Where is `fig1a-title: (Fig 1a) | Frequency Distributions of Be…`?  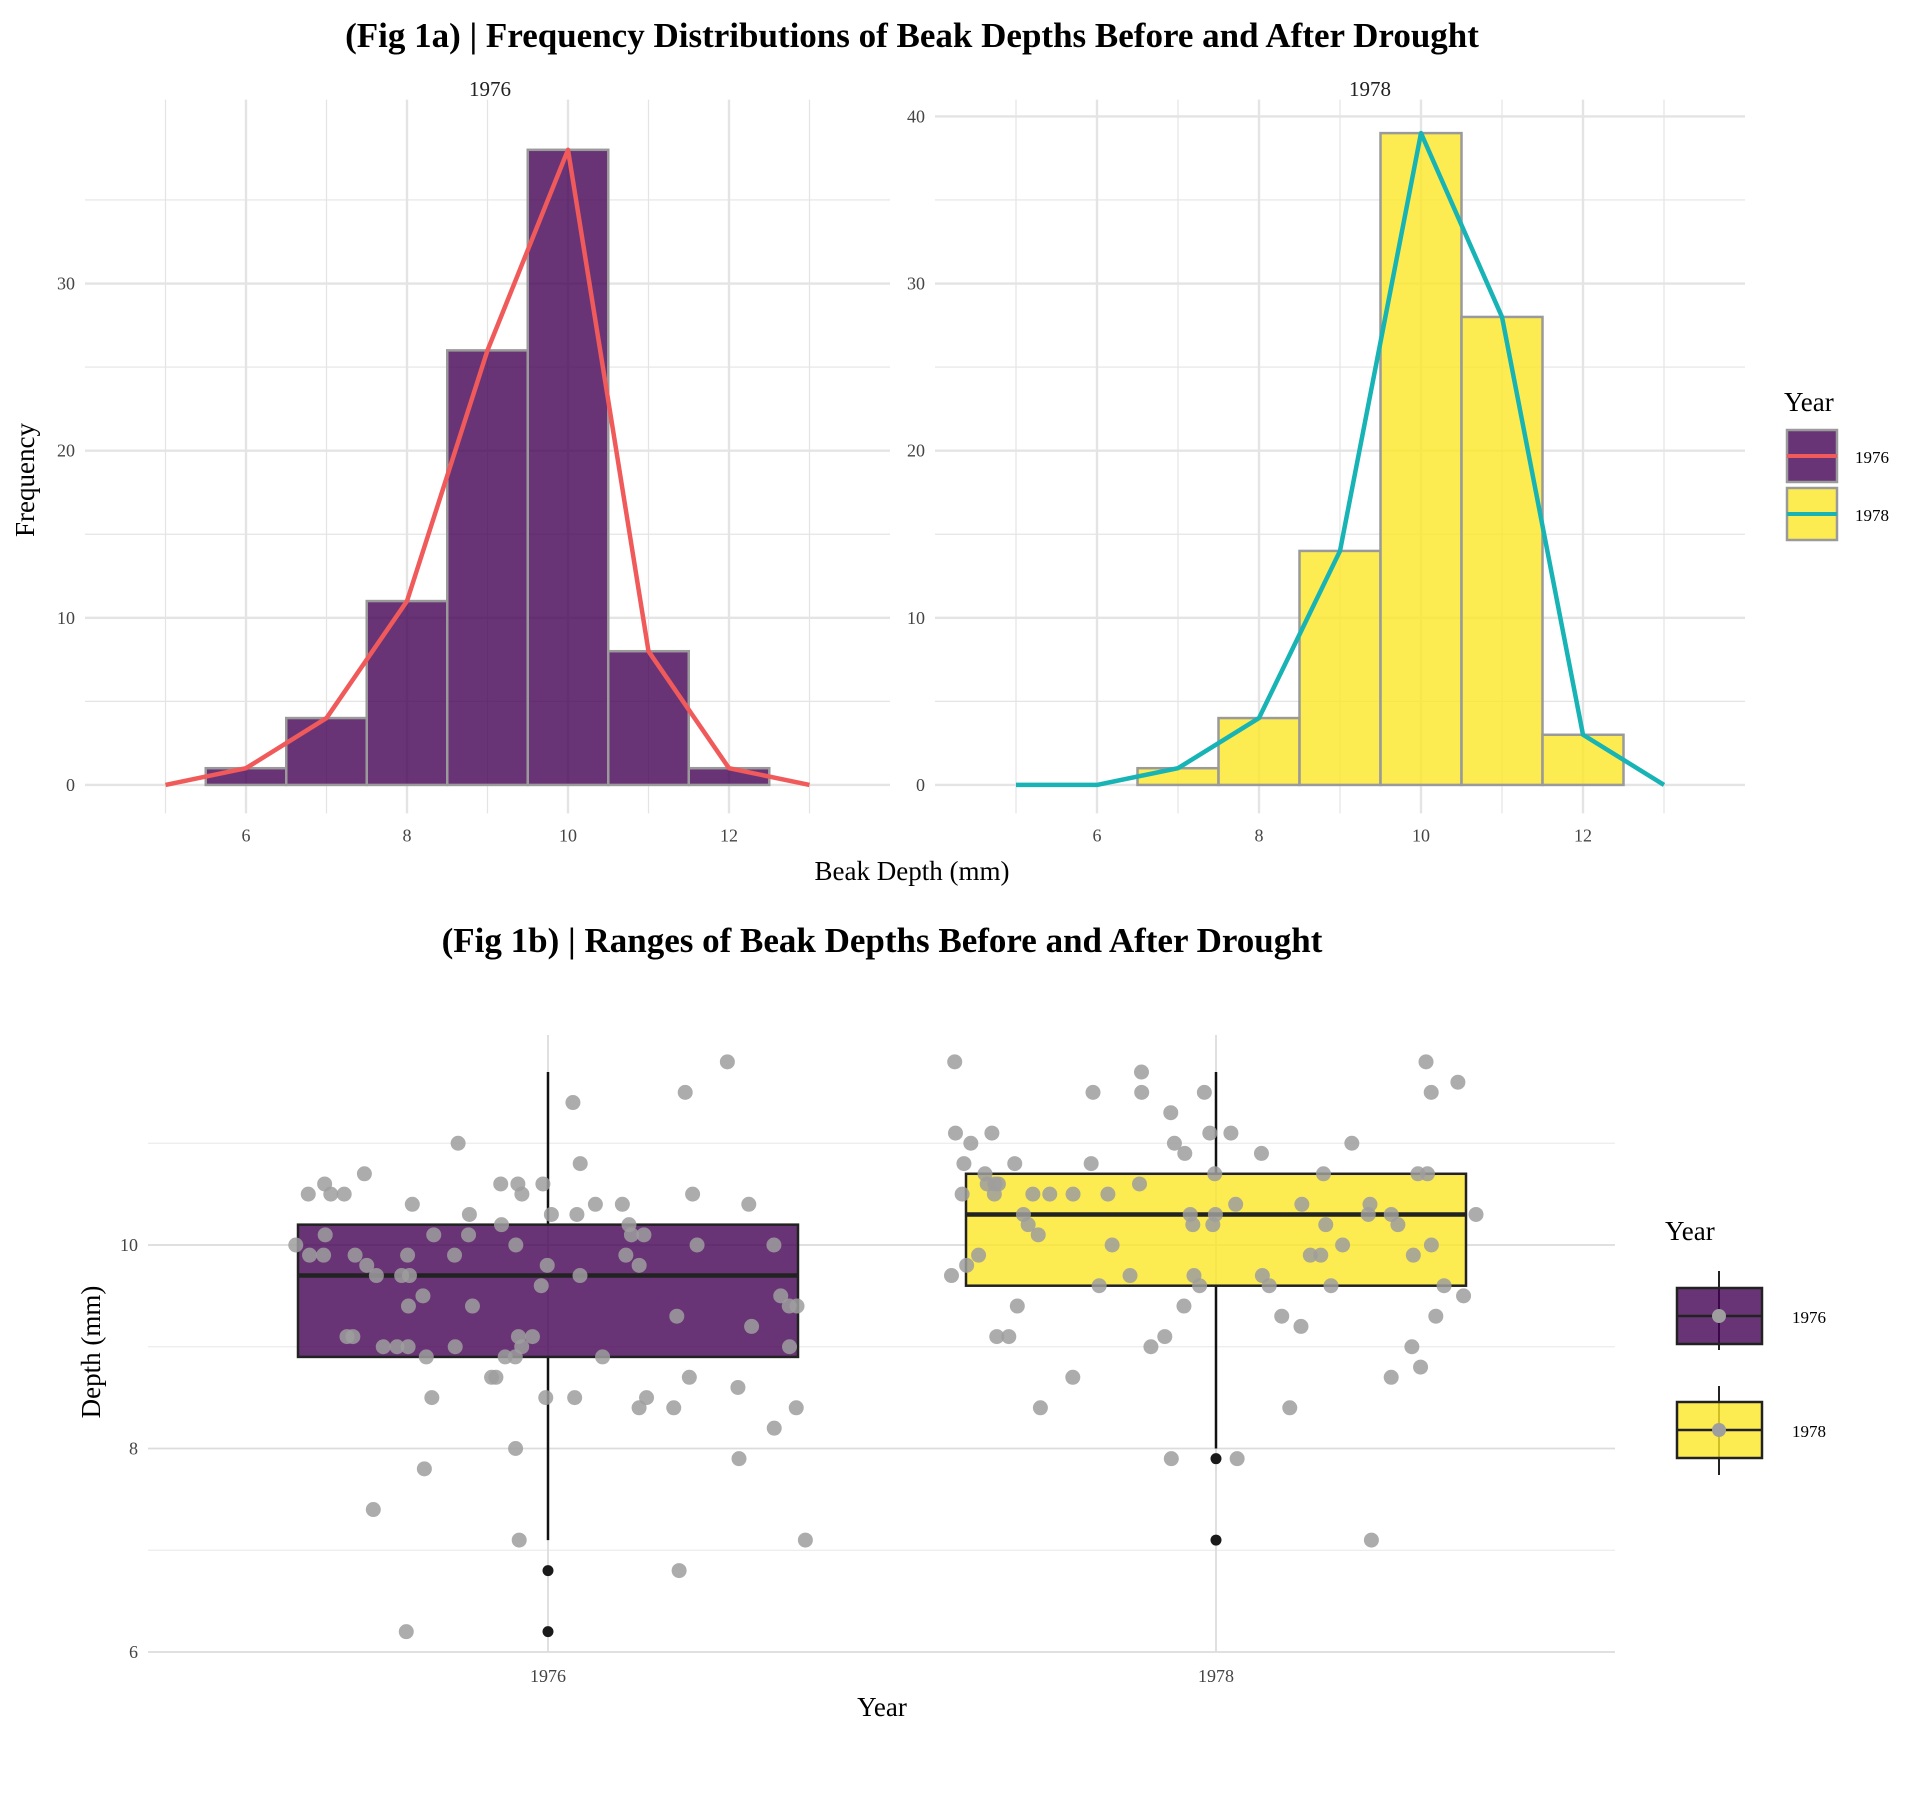 fig1a-title: (Fig 1a) | Frequency Distributions of Be… is located at coordinates (912, 35).